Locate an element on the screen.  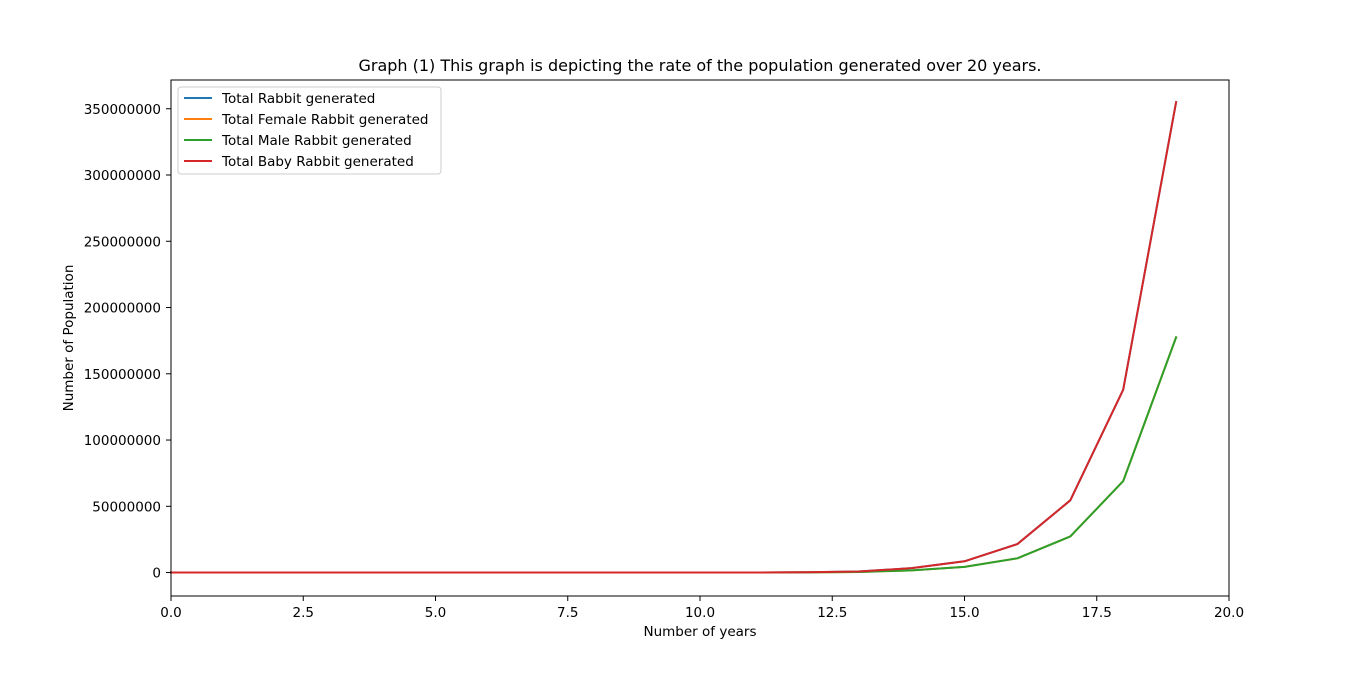
y-tick-label: 300000000 is located at coordinates (122, 176).